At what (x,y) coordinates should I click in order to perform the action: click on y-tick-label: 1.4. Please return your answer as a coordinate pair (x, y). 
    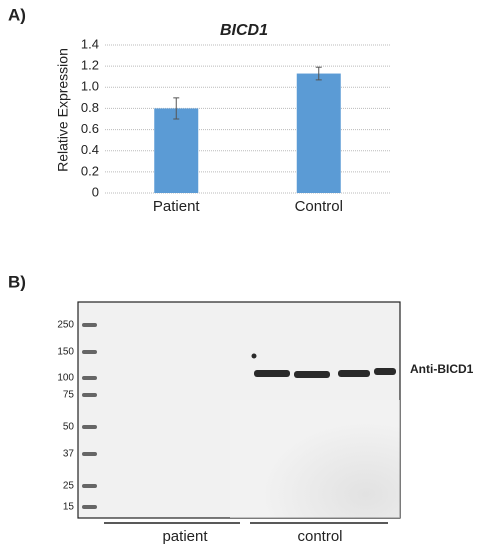
    Looking at the image, I should click on (90, 43).